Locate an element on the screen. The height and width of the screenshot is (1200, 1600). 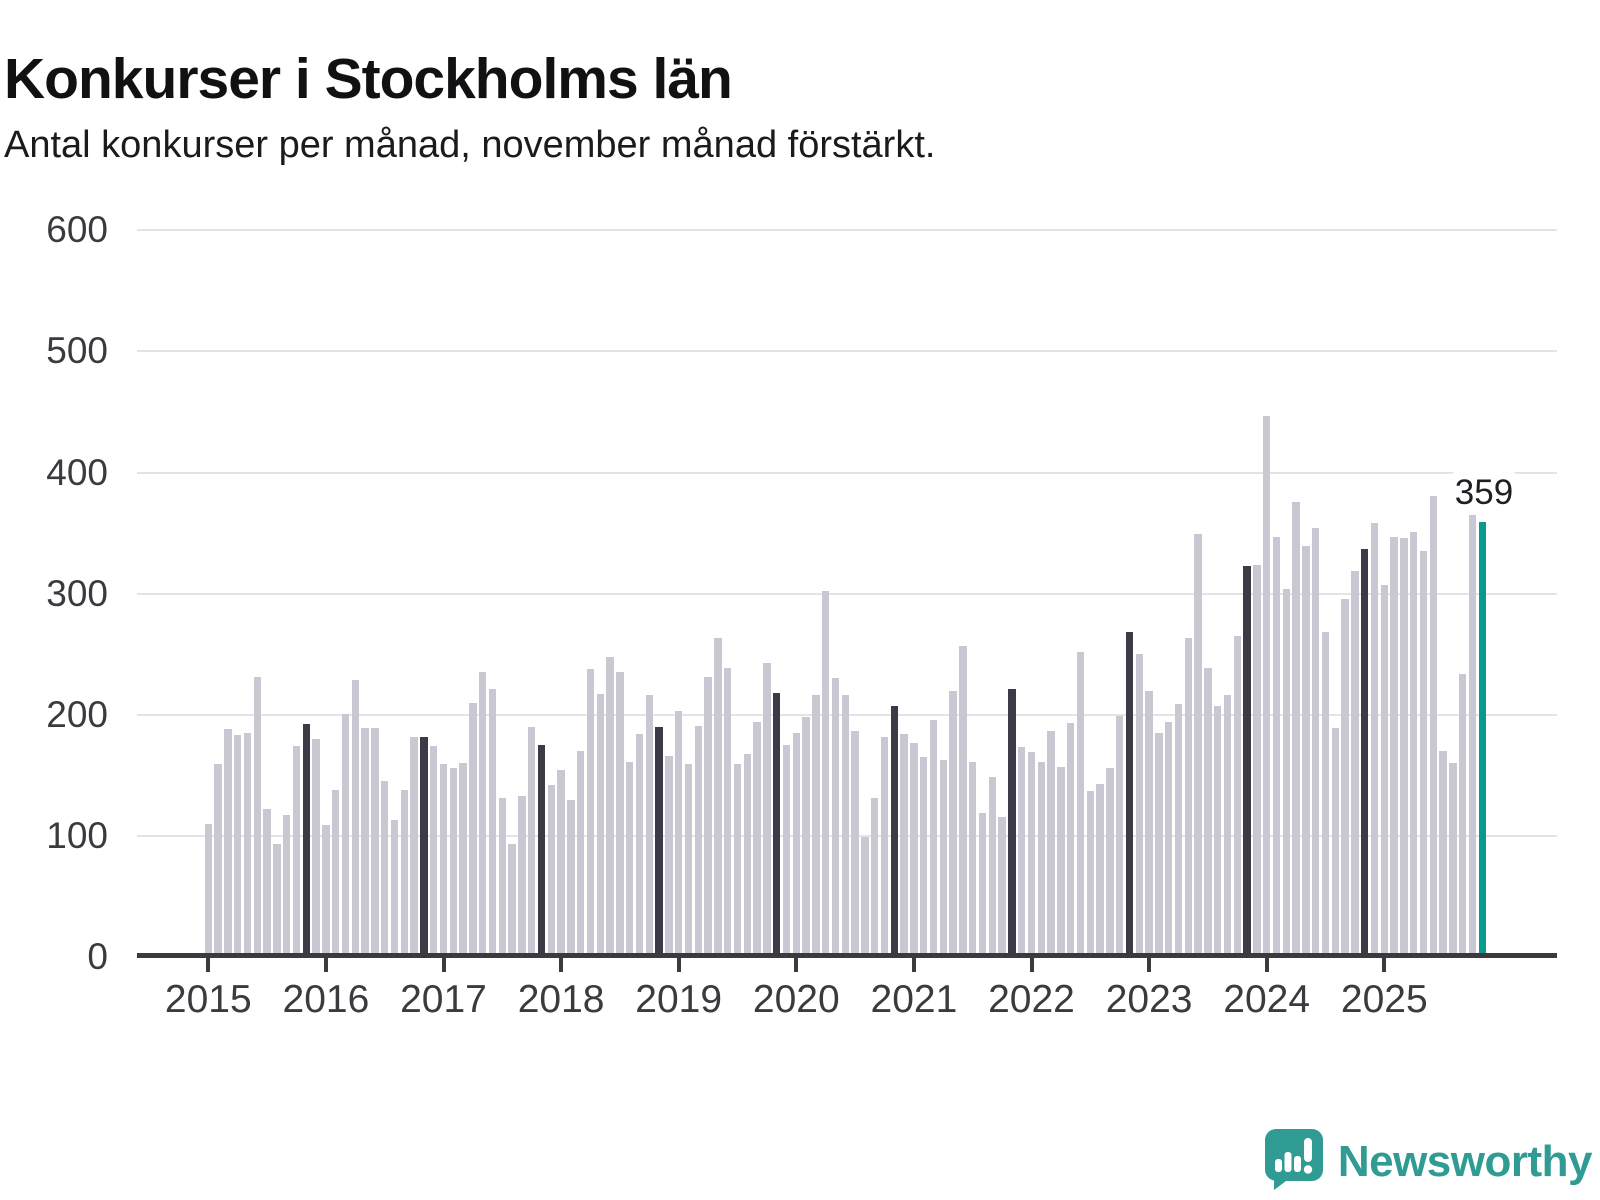
y-axis-label-300: 300 is located at coordinates (77, 593).